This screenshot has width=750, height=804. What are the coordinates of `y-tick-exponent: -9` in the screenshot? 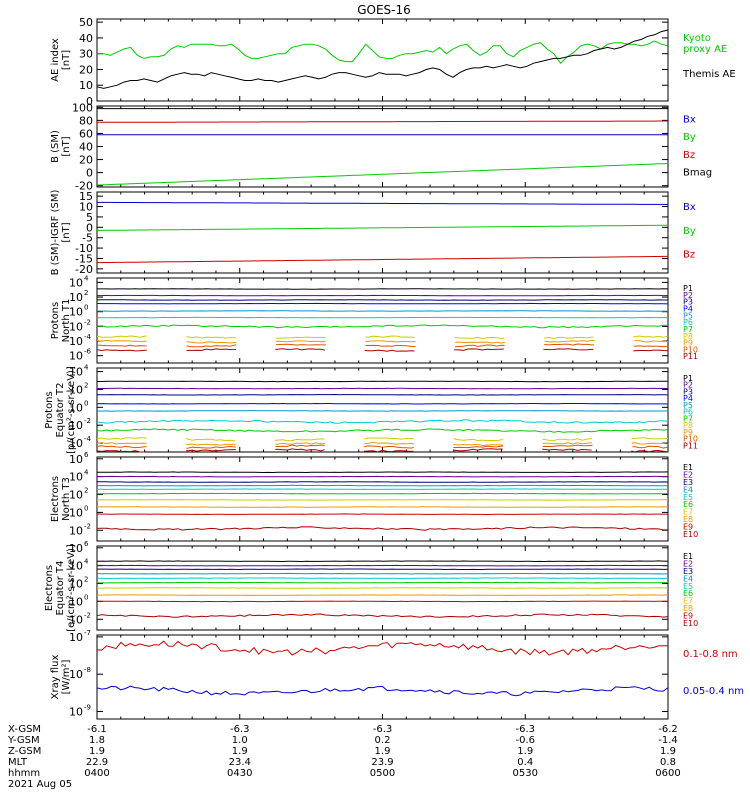 It's located at (87, 708).